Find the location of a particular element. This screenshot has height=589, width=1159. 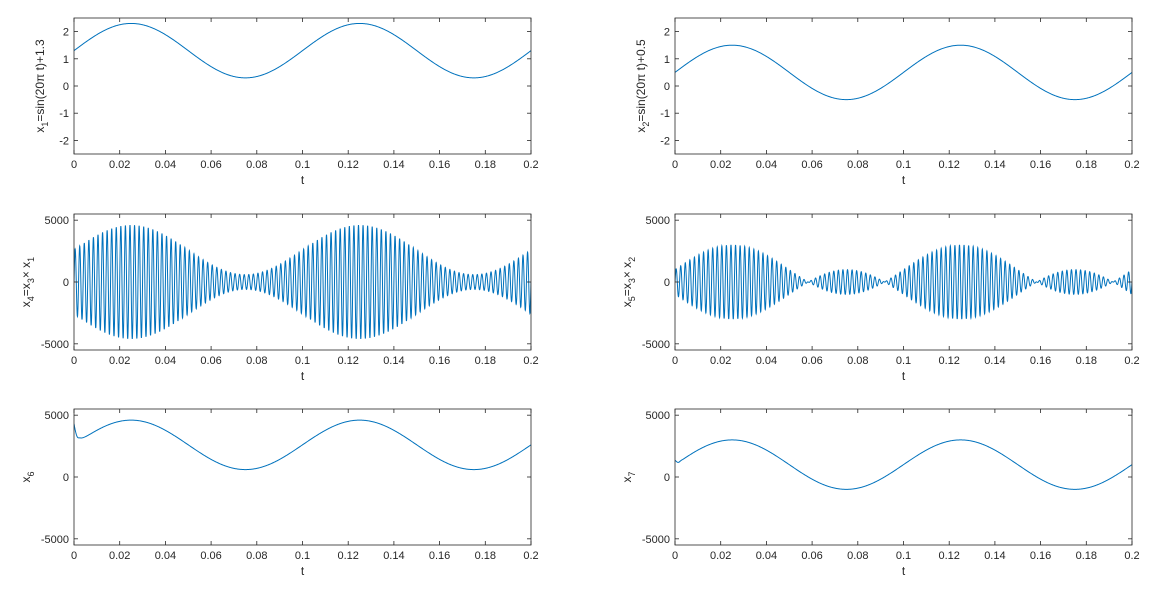

y-axis-label-x4: x4=x3× x1 is located at coordinates (27, 282).